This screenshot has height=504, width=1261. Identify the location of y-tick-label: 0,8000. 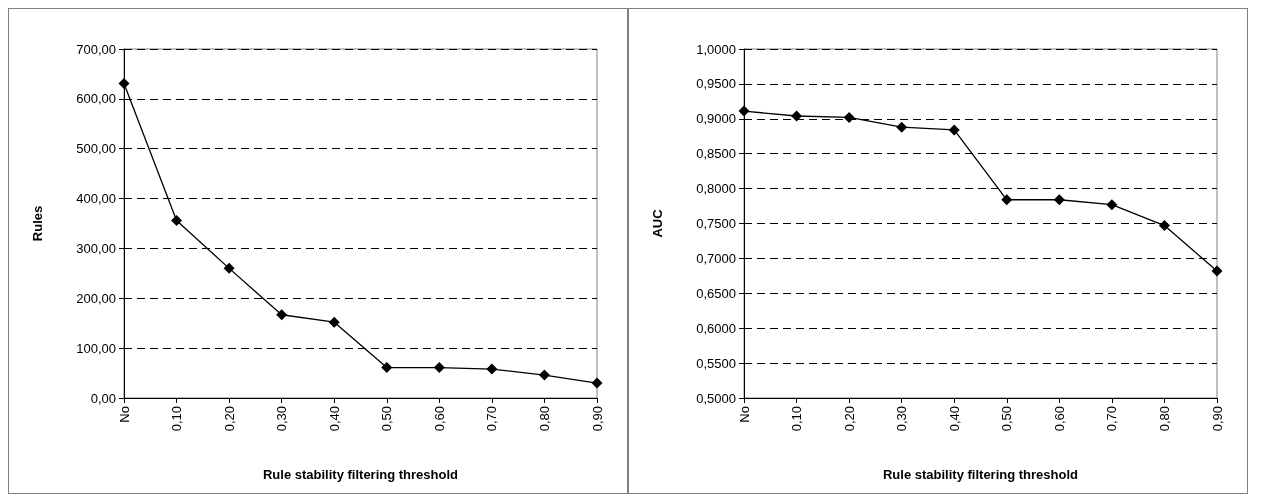
(716, 189).